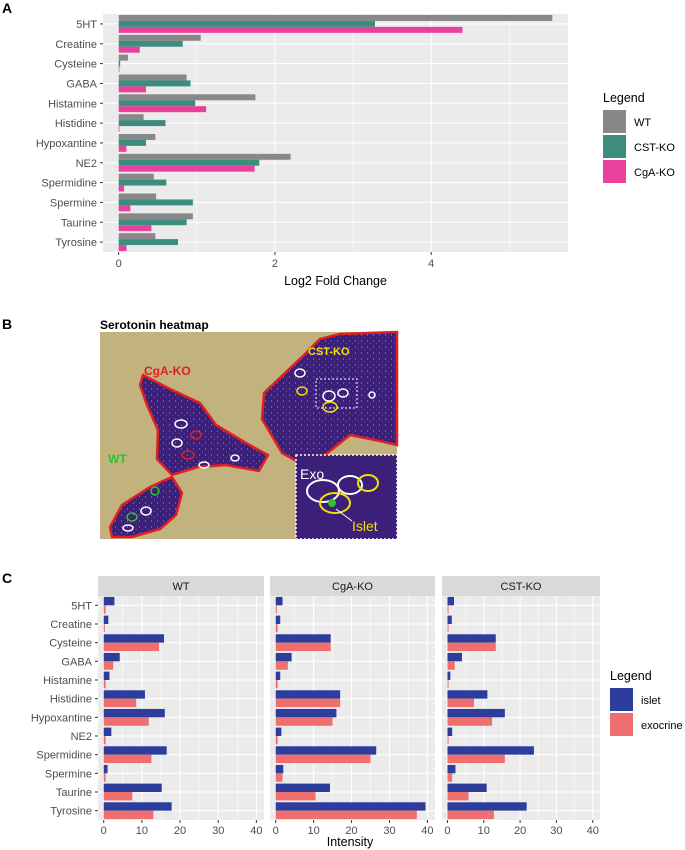 This screenshot has width=685, height=850. I want to click on bar-wt-exocrine-histidine, so click(120, 703).